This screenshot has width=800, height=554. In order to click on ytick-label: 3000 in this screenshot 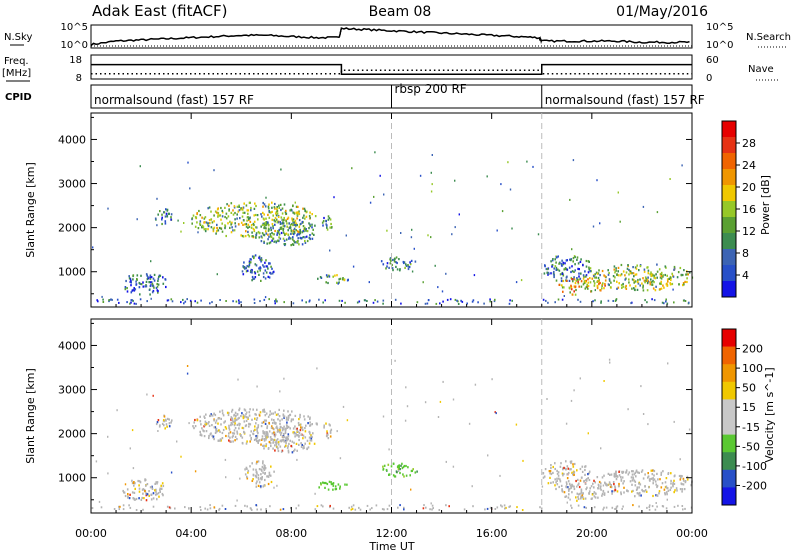, I will do `click(72, 390)`.